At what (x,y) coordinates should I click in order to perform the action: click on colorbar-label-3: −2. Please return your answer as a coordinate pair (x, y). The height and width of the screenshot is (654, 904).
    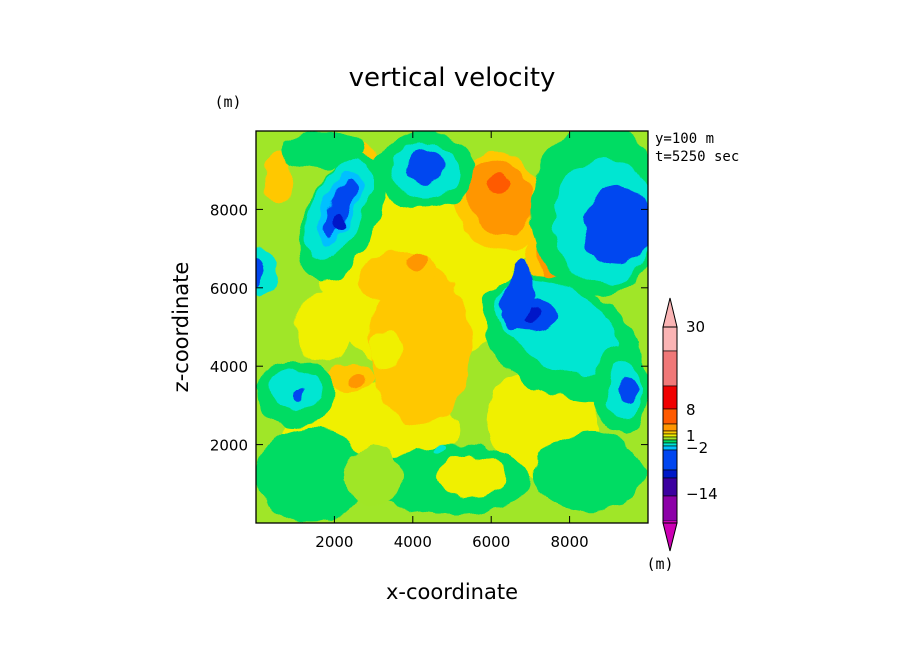
    Looking at the image, I should click on (697, 448).